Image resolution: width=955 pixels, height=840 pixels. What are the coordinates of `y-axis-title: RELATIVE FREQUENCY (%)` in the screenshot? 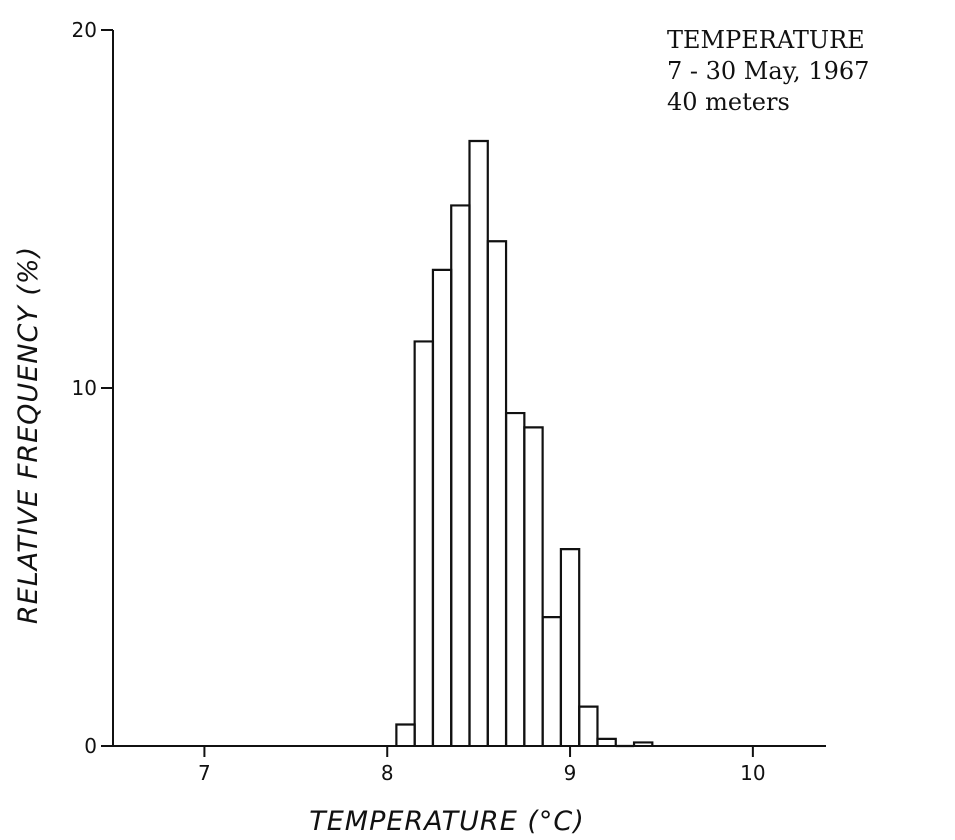 It's located at (28, 435).